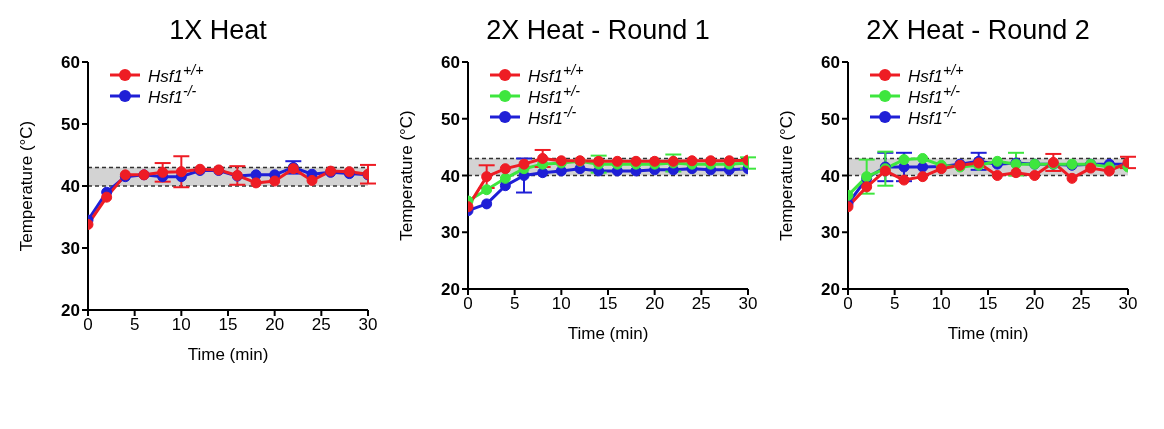 This screenshot has height=429, width=1164. I want to click on chart-title: 1X Heat, so click(218, 30).